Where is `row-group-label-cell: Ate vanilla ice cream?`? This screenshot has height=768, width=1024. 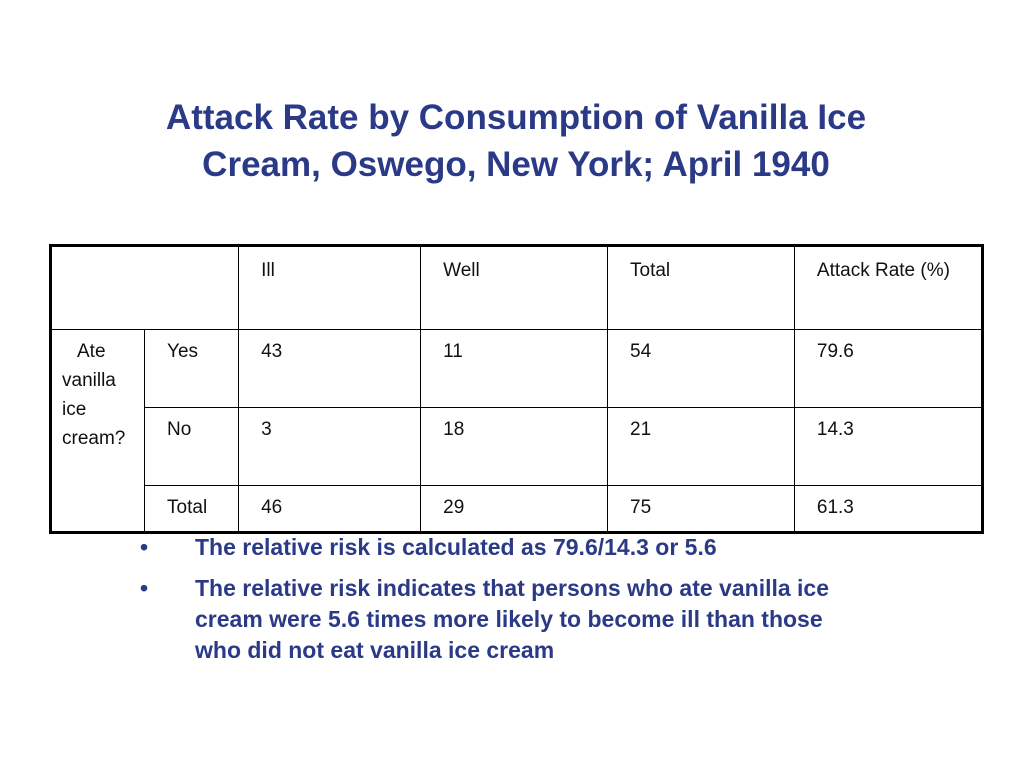 row-group-label-cell: Ate vanilla ice cream? is located at coordinates (97, 431).